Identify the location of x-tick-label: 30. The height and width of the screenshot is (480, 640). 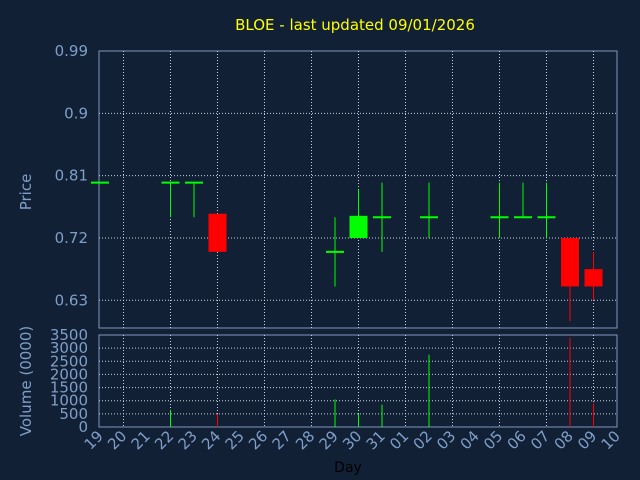
(352, 440).